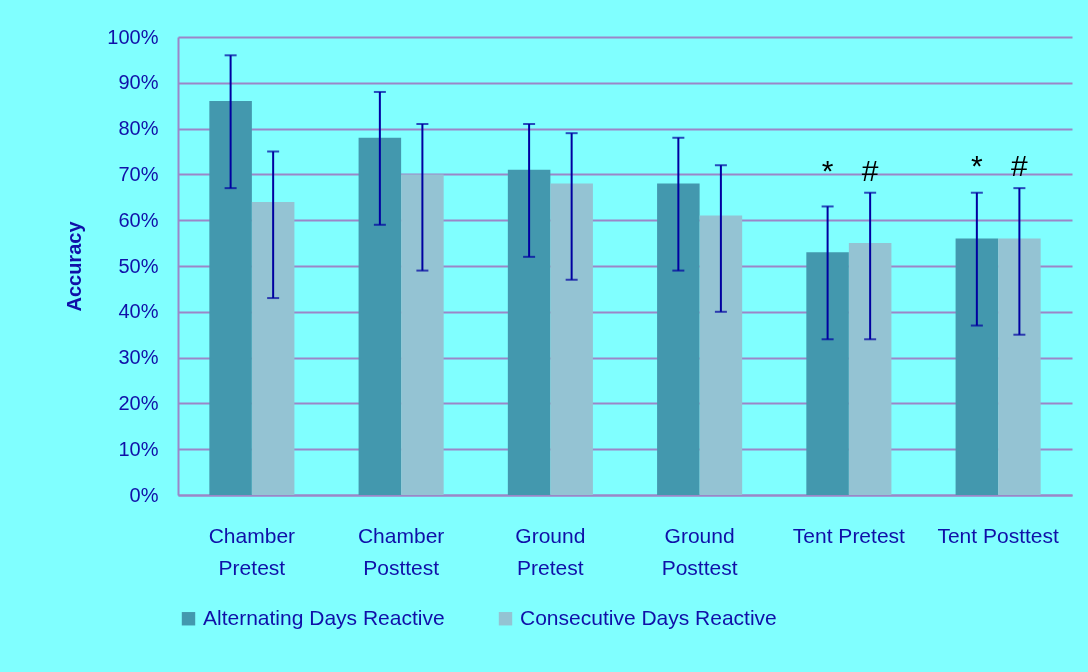 This screenshot has height=672, width=1088. I want to click on x-tick-label: Chamber Pretest, so click(252, 551).